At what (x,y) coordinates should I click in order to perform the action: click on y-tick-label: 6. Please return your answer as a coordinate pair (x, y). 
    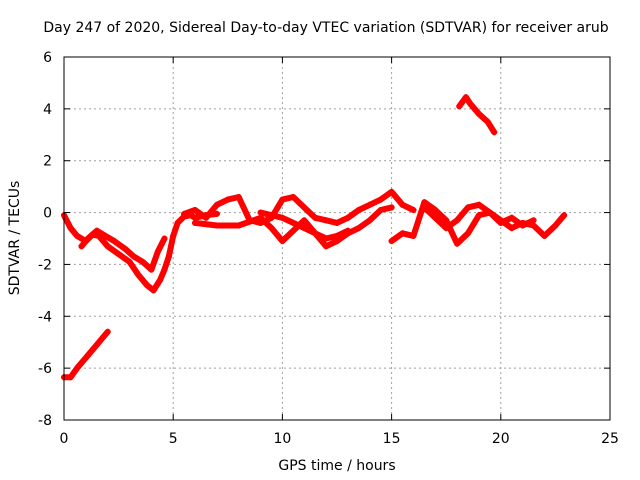
    Looking at the image, I should click on (47, 58).